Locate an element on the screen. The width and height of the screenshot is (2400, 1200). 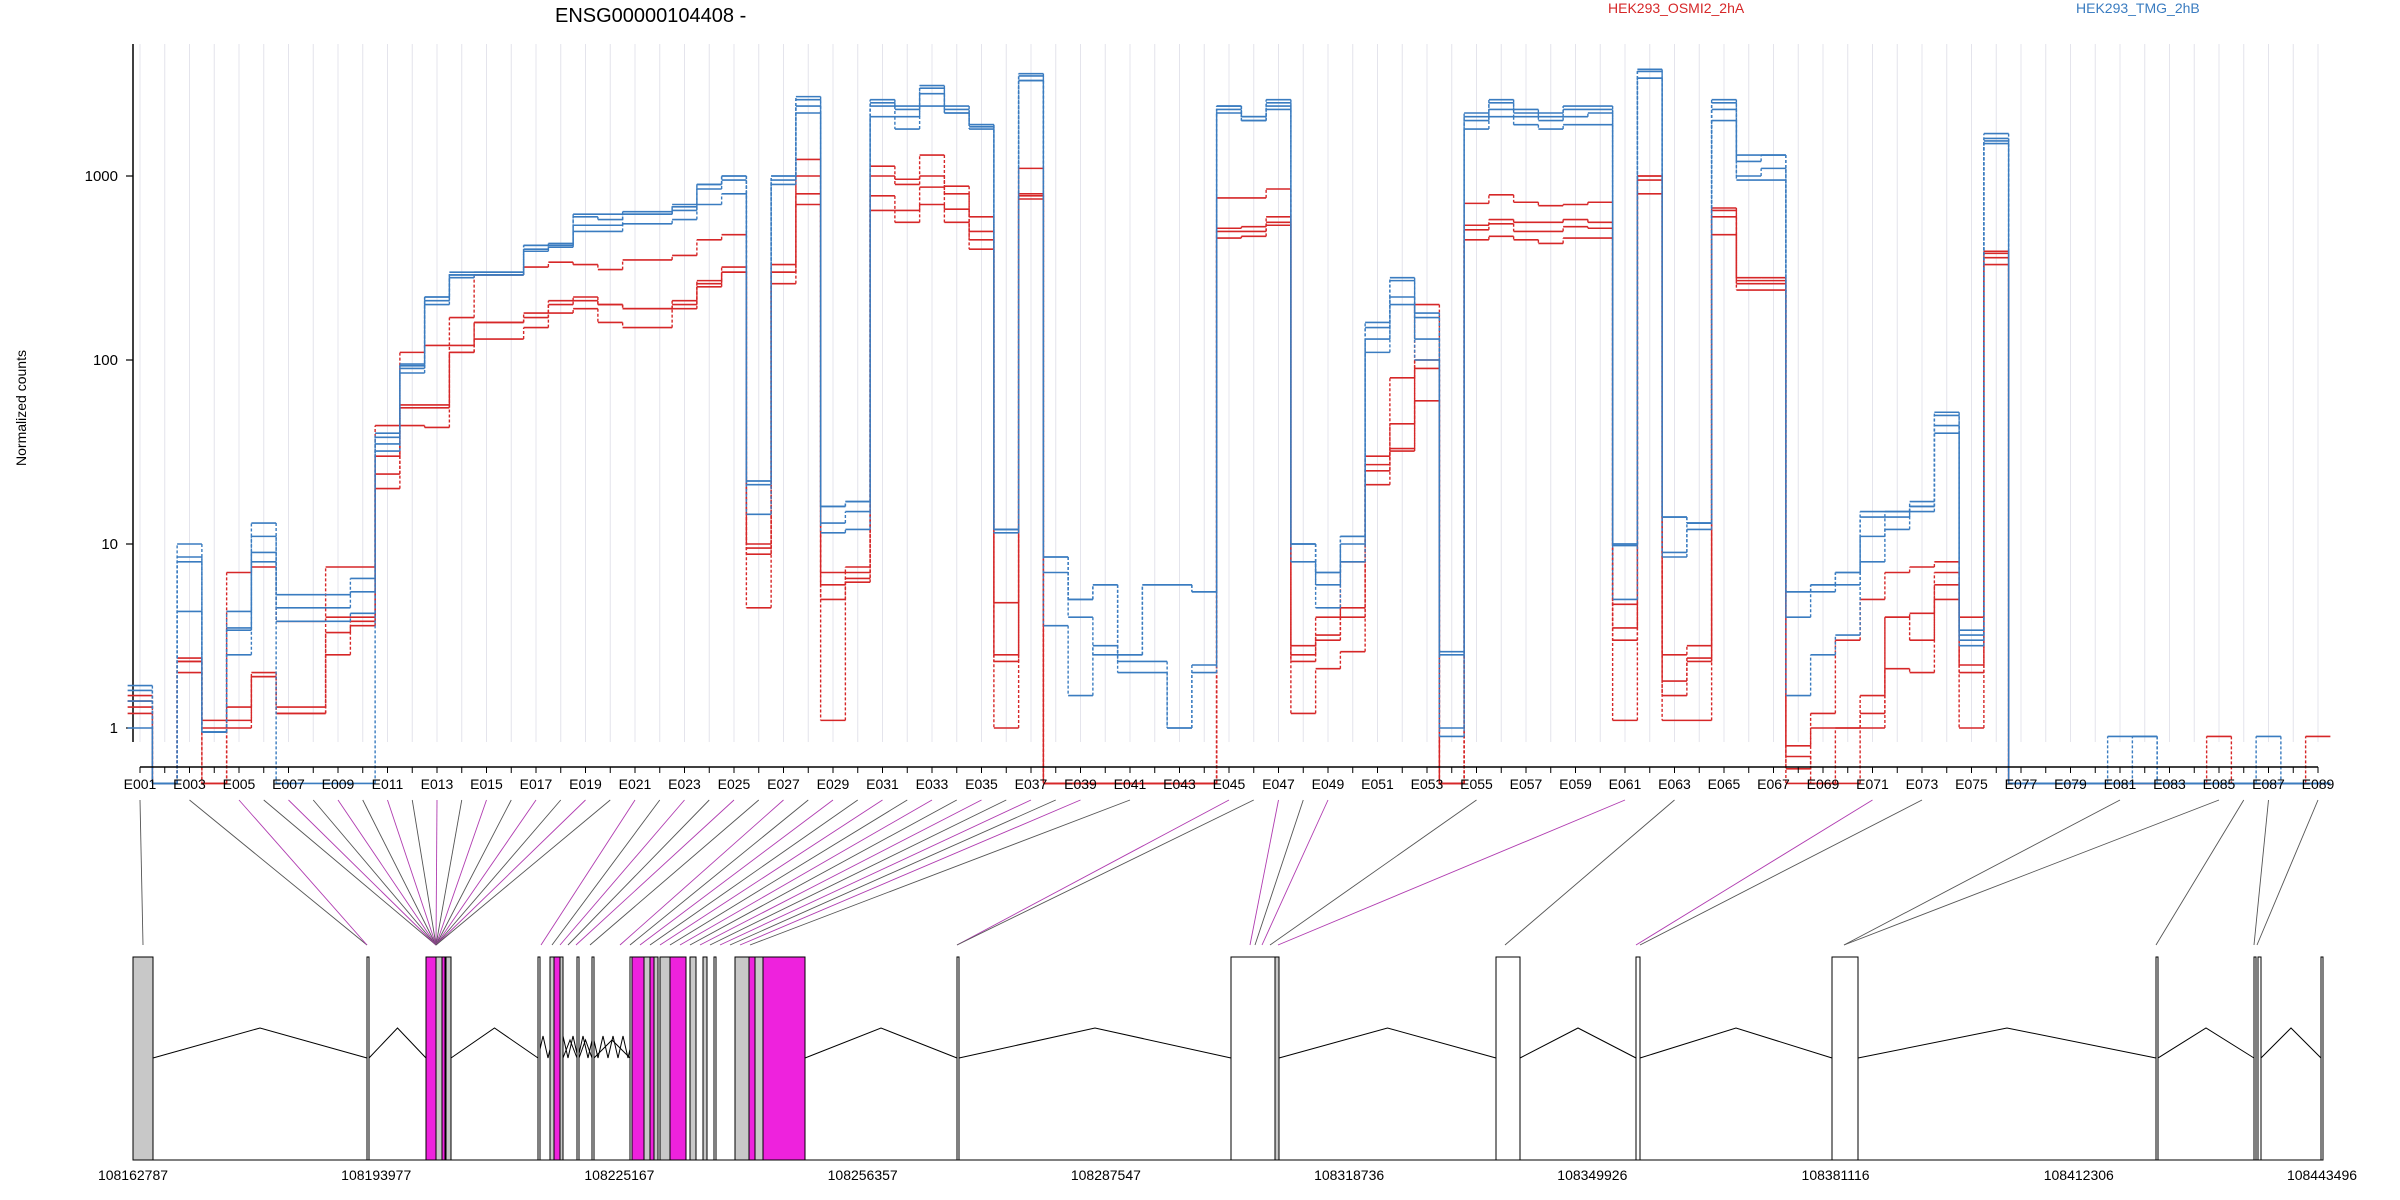
x-tick-label: E007 is located at coordinates (288, 784).